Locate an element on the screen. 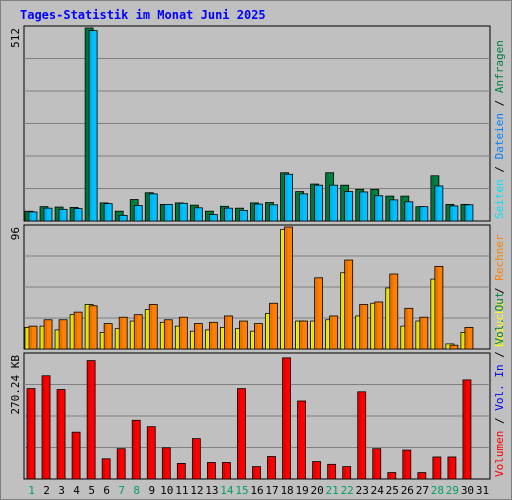 The width and height of the screenshot is (512, 500). x-tick-label-day-27: 27 is located at coordinates (422, 490).